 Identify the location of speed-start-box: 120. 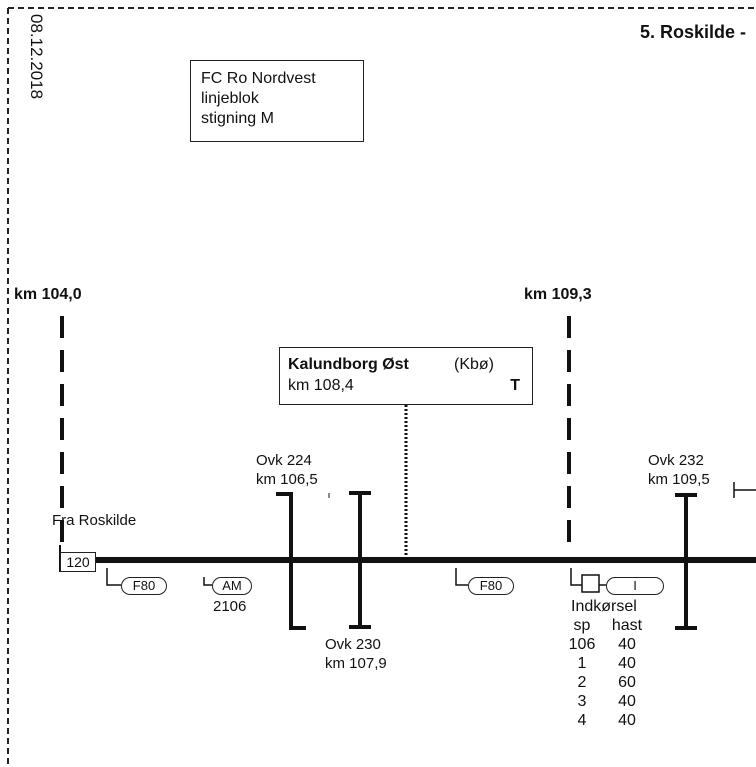
(78, 562).